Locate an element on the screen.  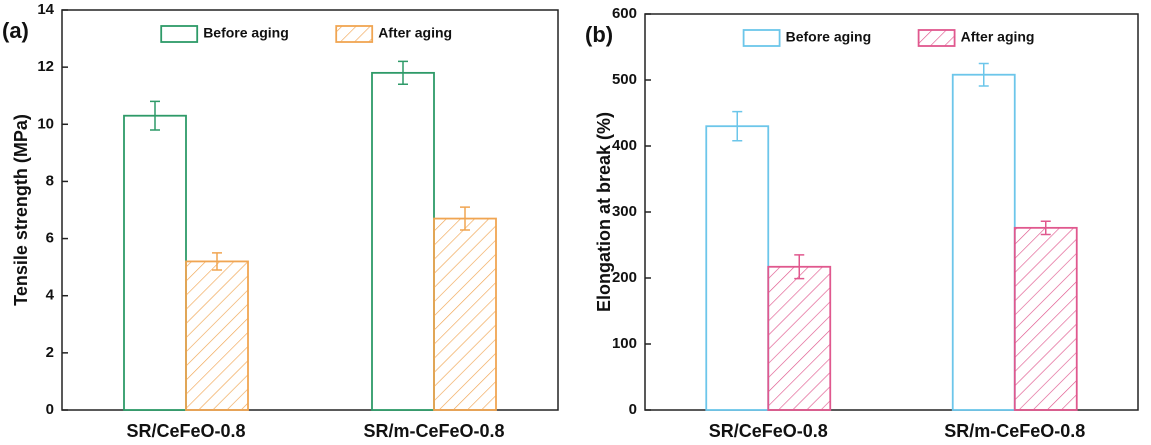
y-tick-label: 2 is located at coordinates (50, 352).